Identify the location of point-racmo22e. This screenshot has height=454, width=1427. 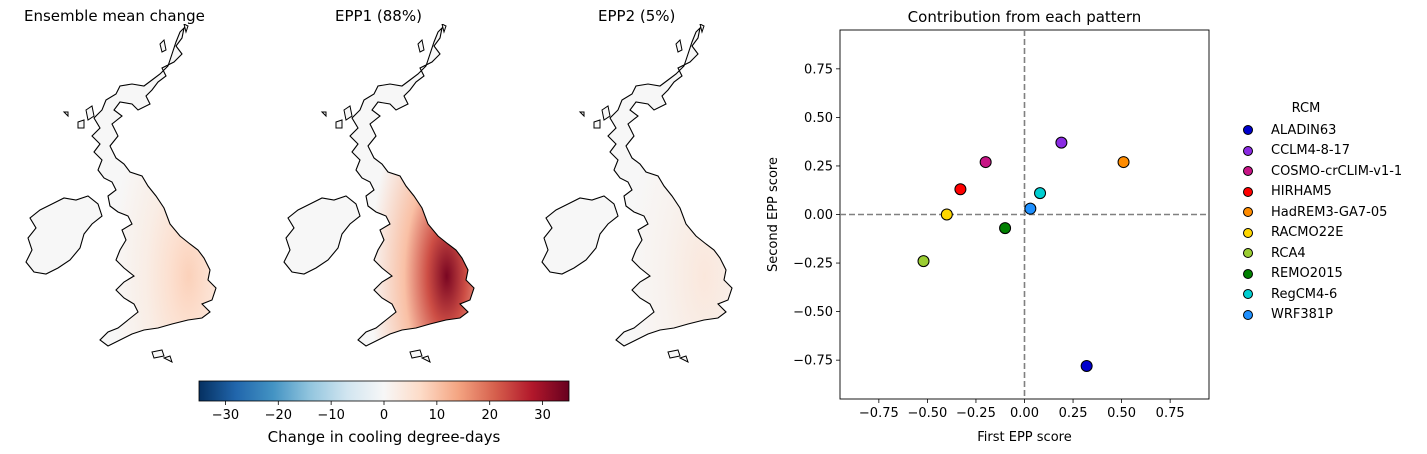
(946, 214).